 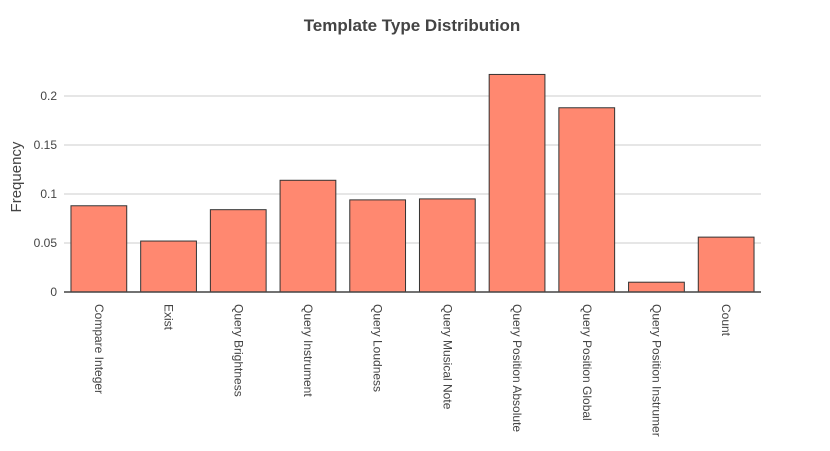 I want to click on x-tick-label: Compare Integer, so click(x=99, y=349).